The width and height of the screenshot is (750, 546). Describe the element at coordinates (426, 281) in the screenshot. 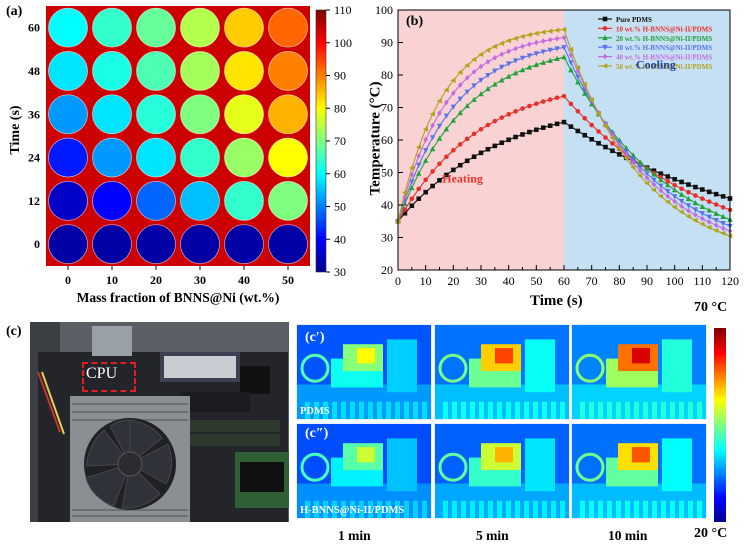

I see `x-tick-label: 10` at that location.